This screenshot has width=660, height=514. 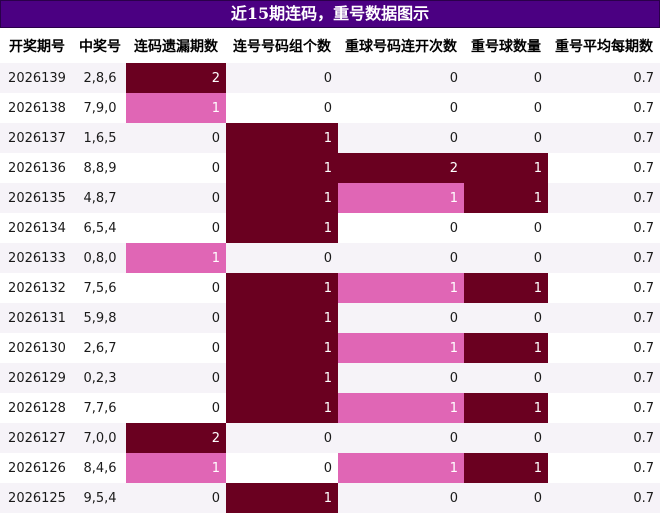 What do you see at coordinates (100, 258) in the screenshot?
I see `cell-numbers: 0,8,0` at bounding box center [100, 258].